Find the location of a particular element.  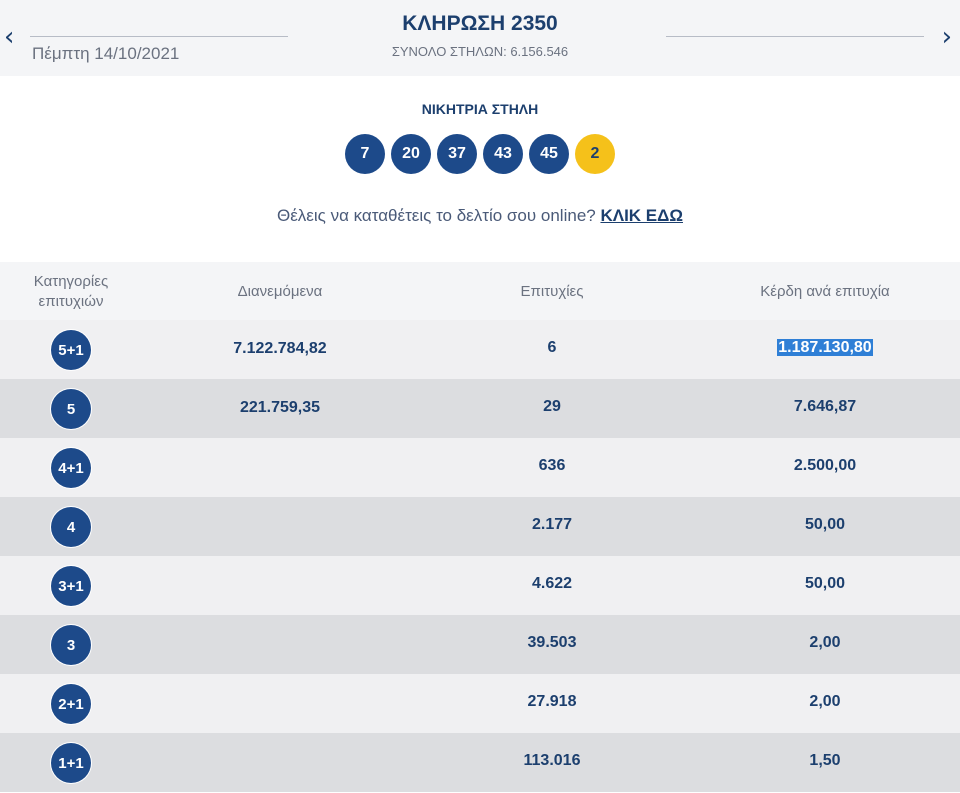

winning-number-ball: 45 is located at coordinates (549, 154).